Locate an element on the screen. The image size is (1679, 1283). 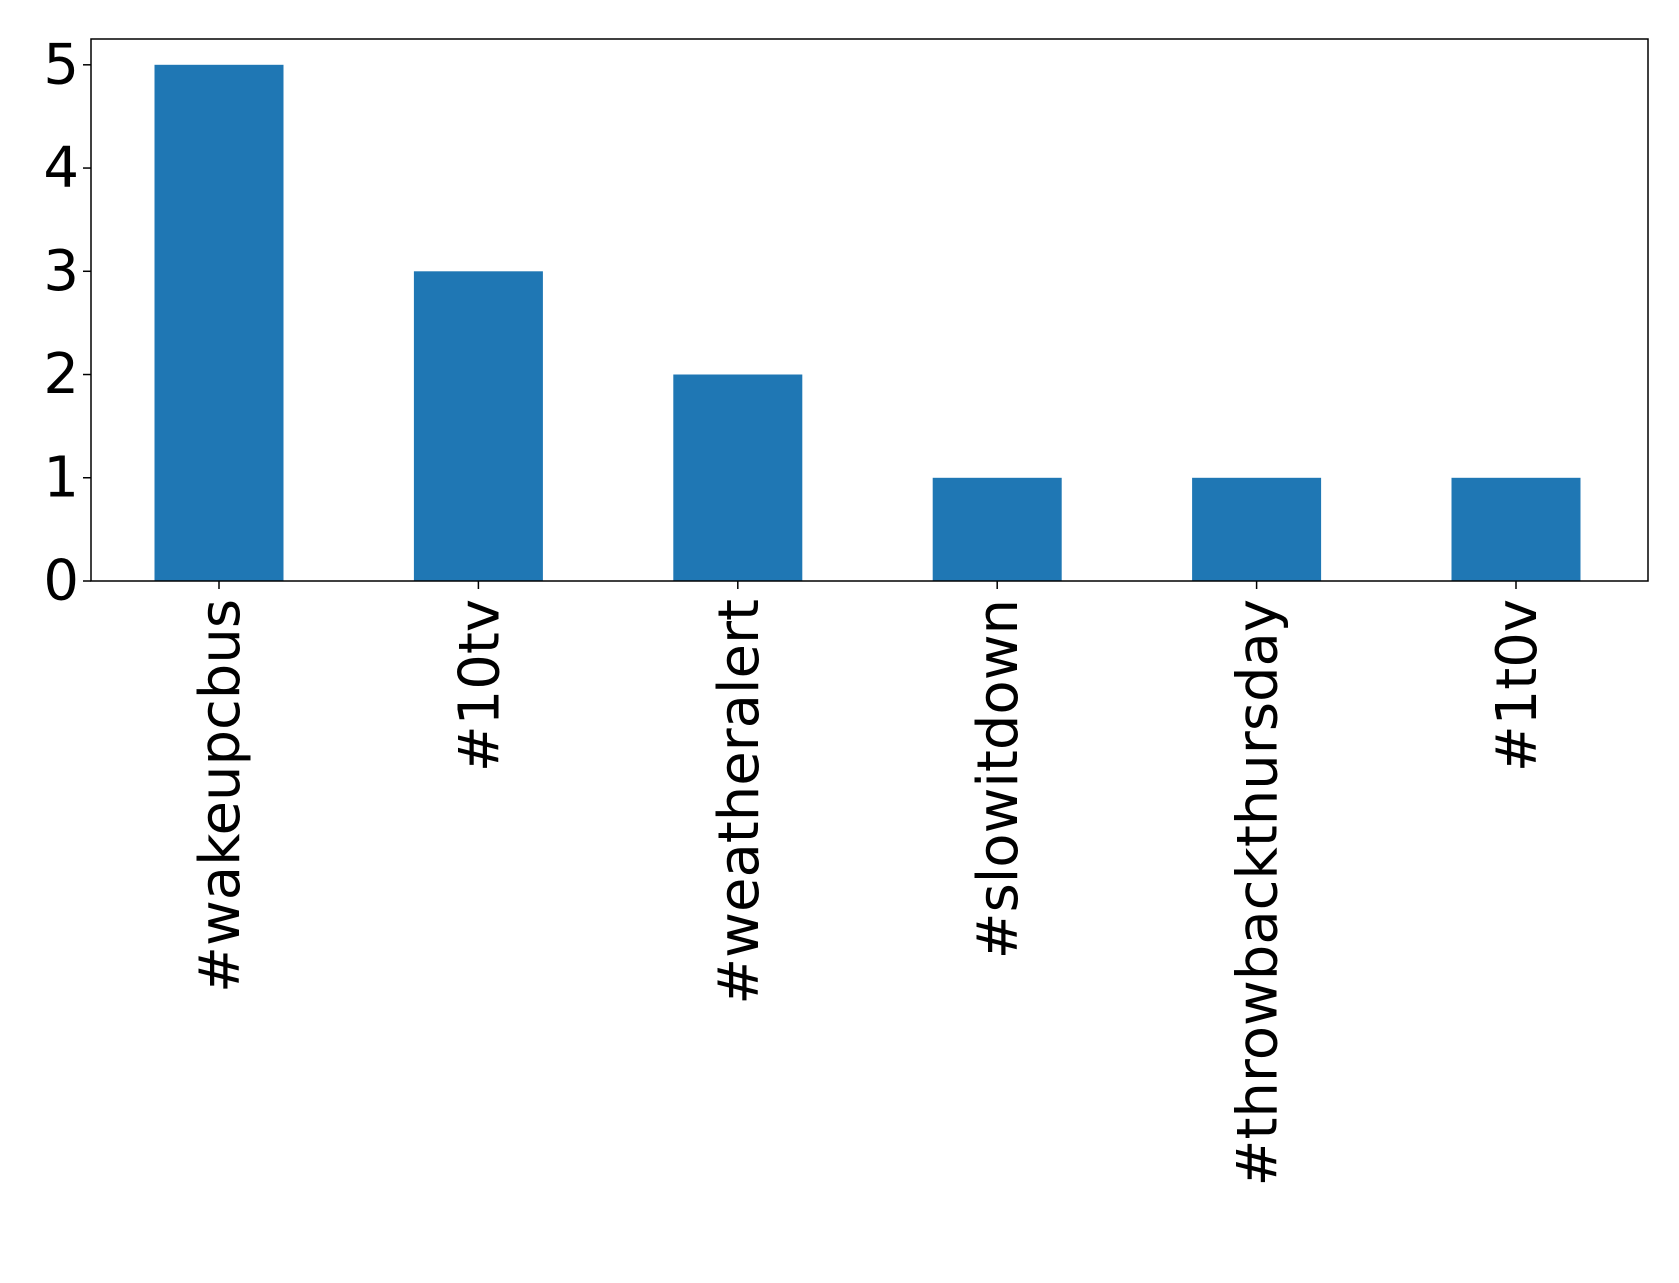
y-tick-label: 0 is located at coordinates (61, 581).